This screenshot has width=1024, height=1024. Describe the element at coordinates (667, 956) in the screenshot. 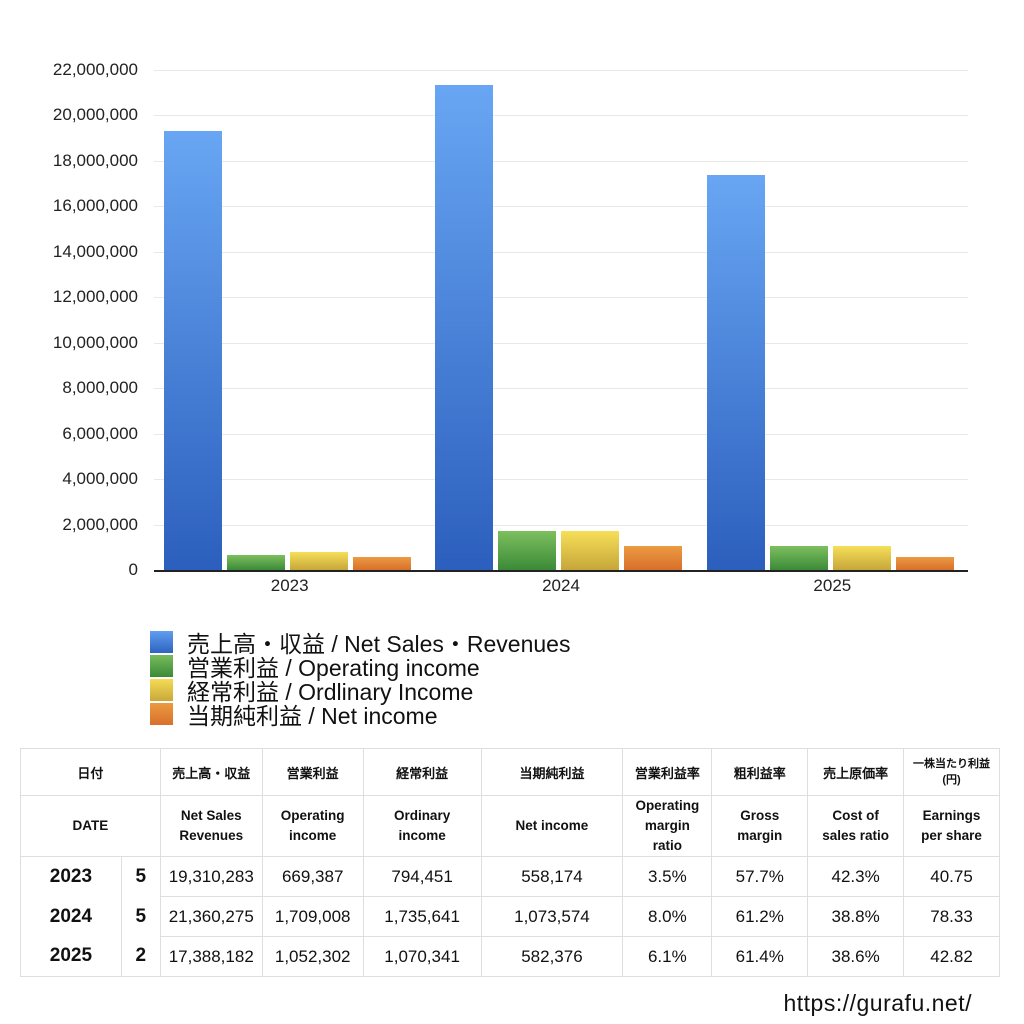

I see `cell-op-margin: 6.1%` at that location.